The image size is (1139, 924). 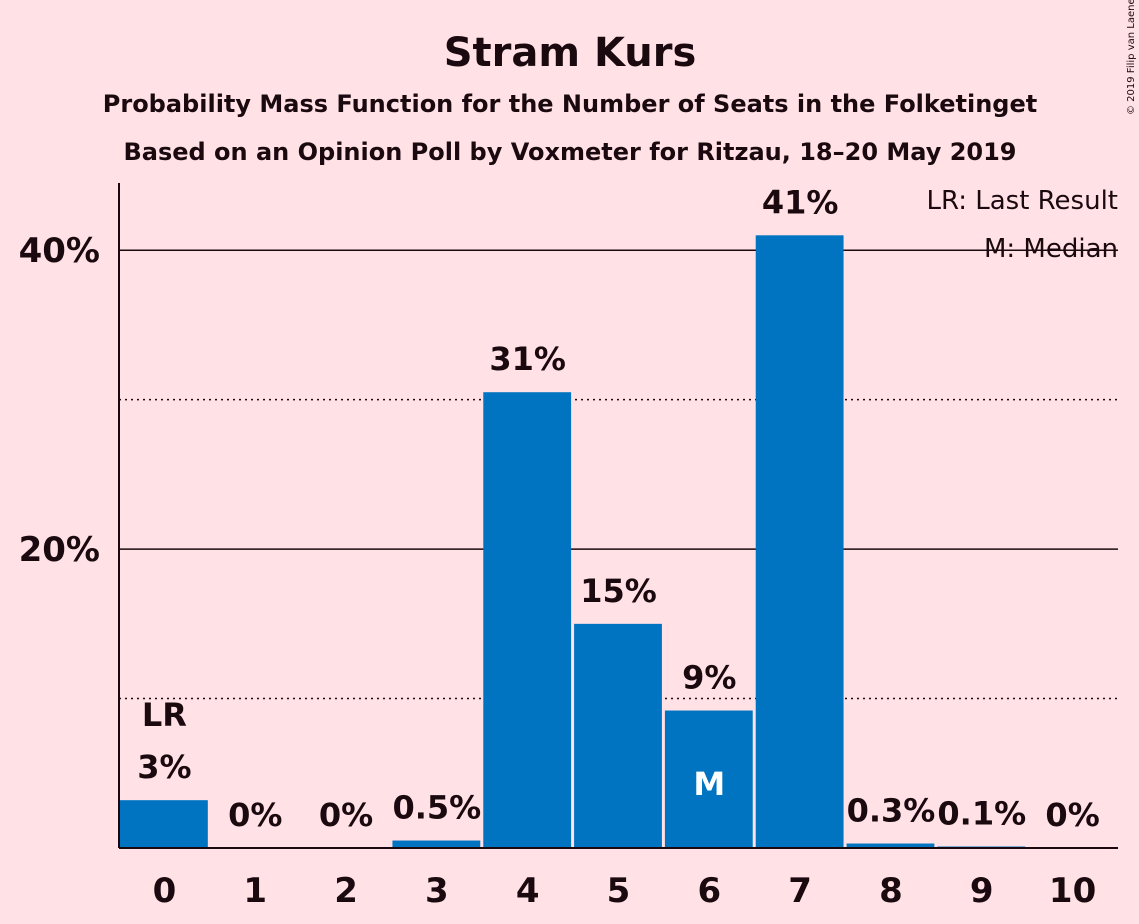 I want to click on x-tick-group: 0 1 2 3 4 5 6 7 8 9 10, so click(x=625, y=891).